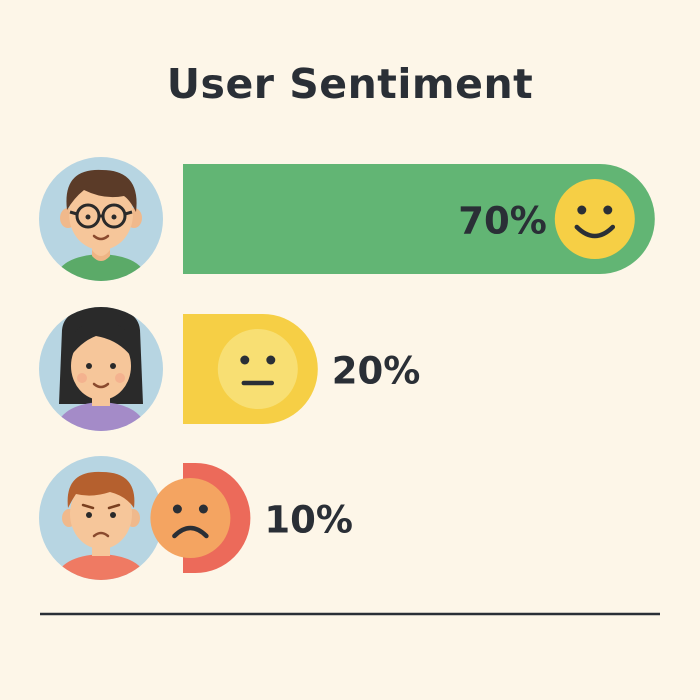 This screenshot has height=700, width=700. Describe the element at coordinates (101, 518) in the screenshot. I see `avatar-boy-icon` at that location.